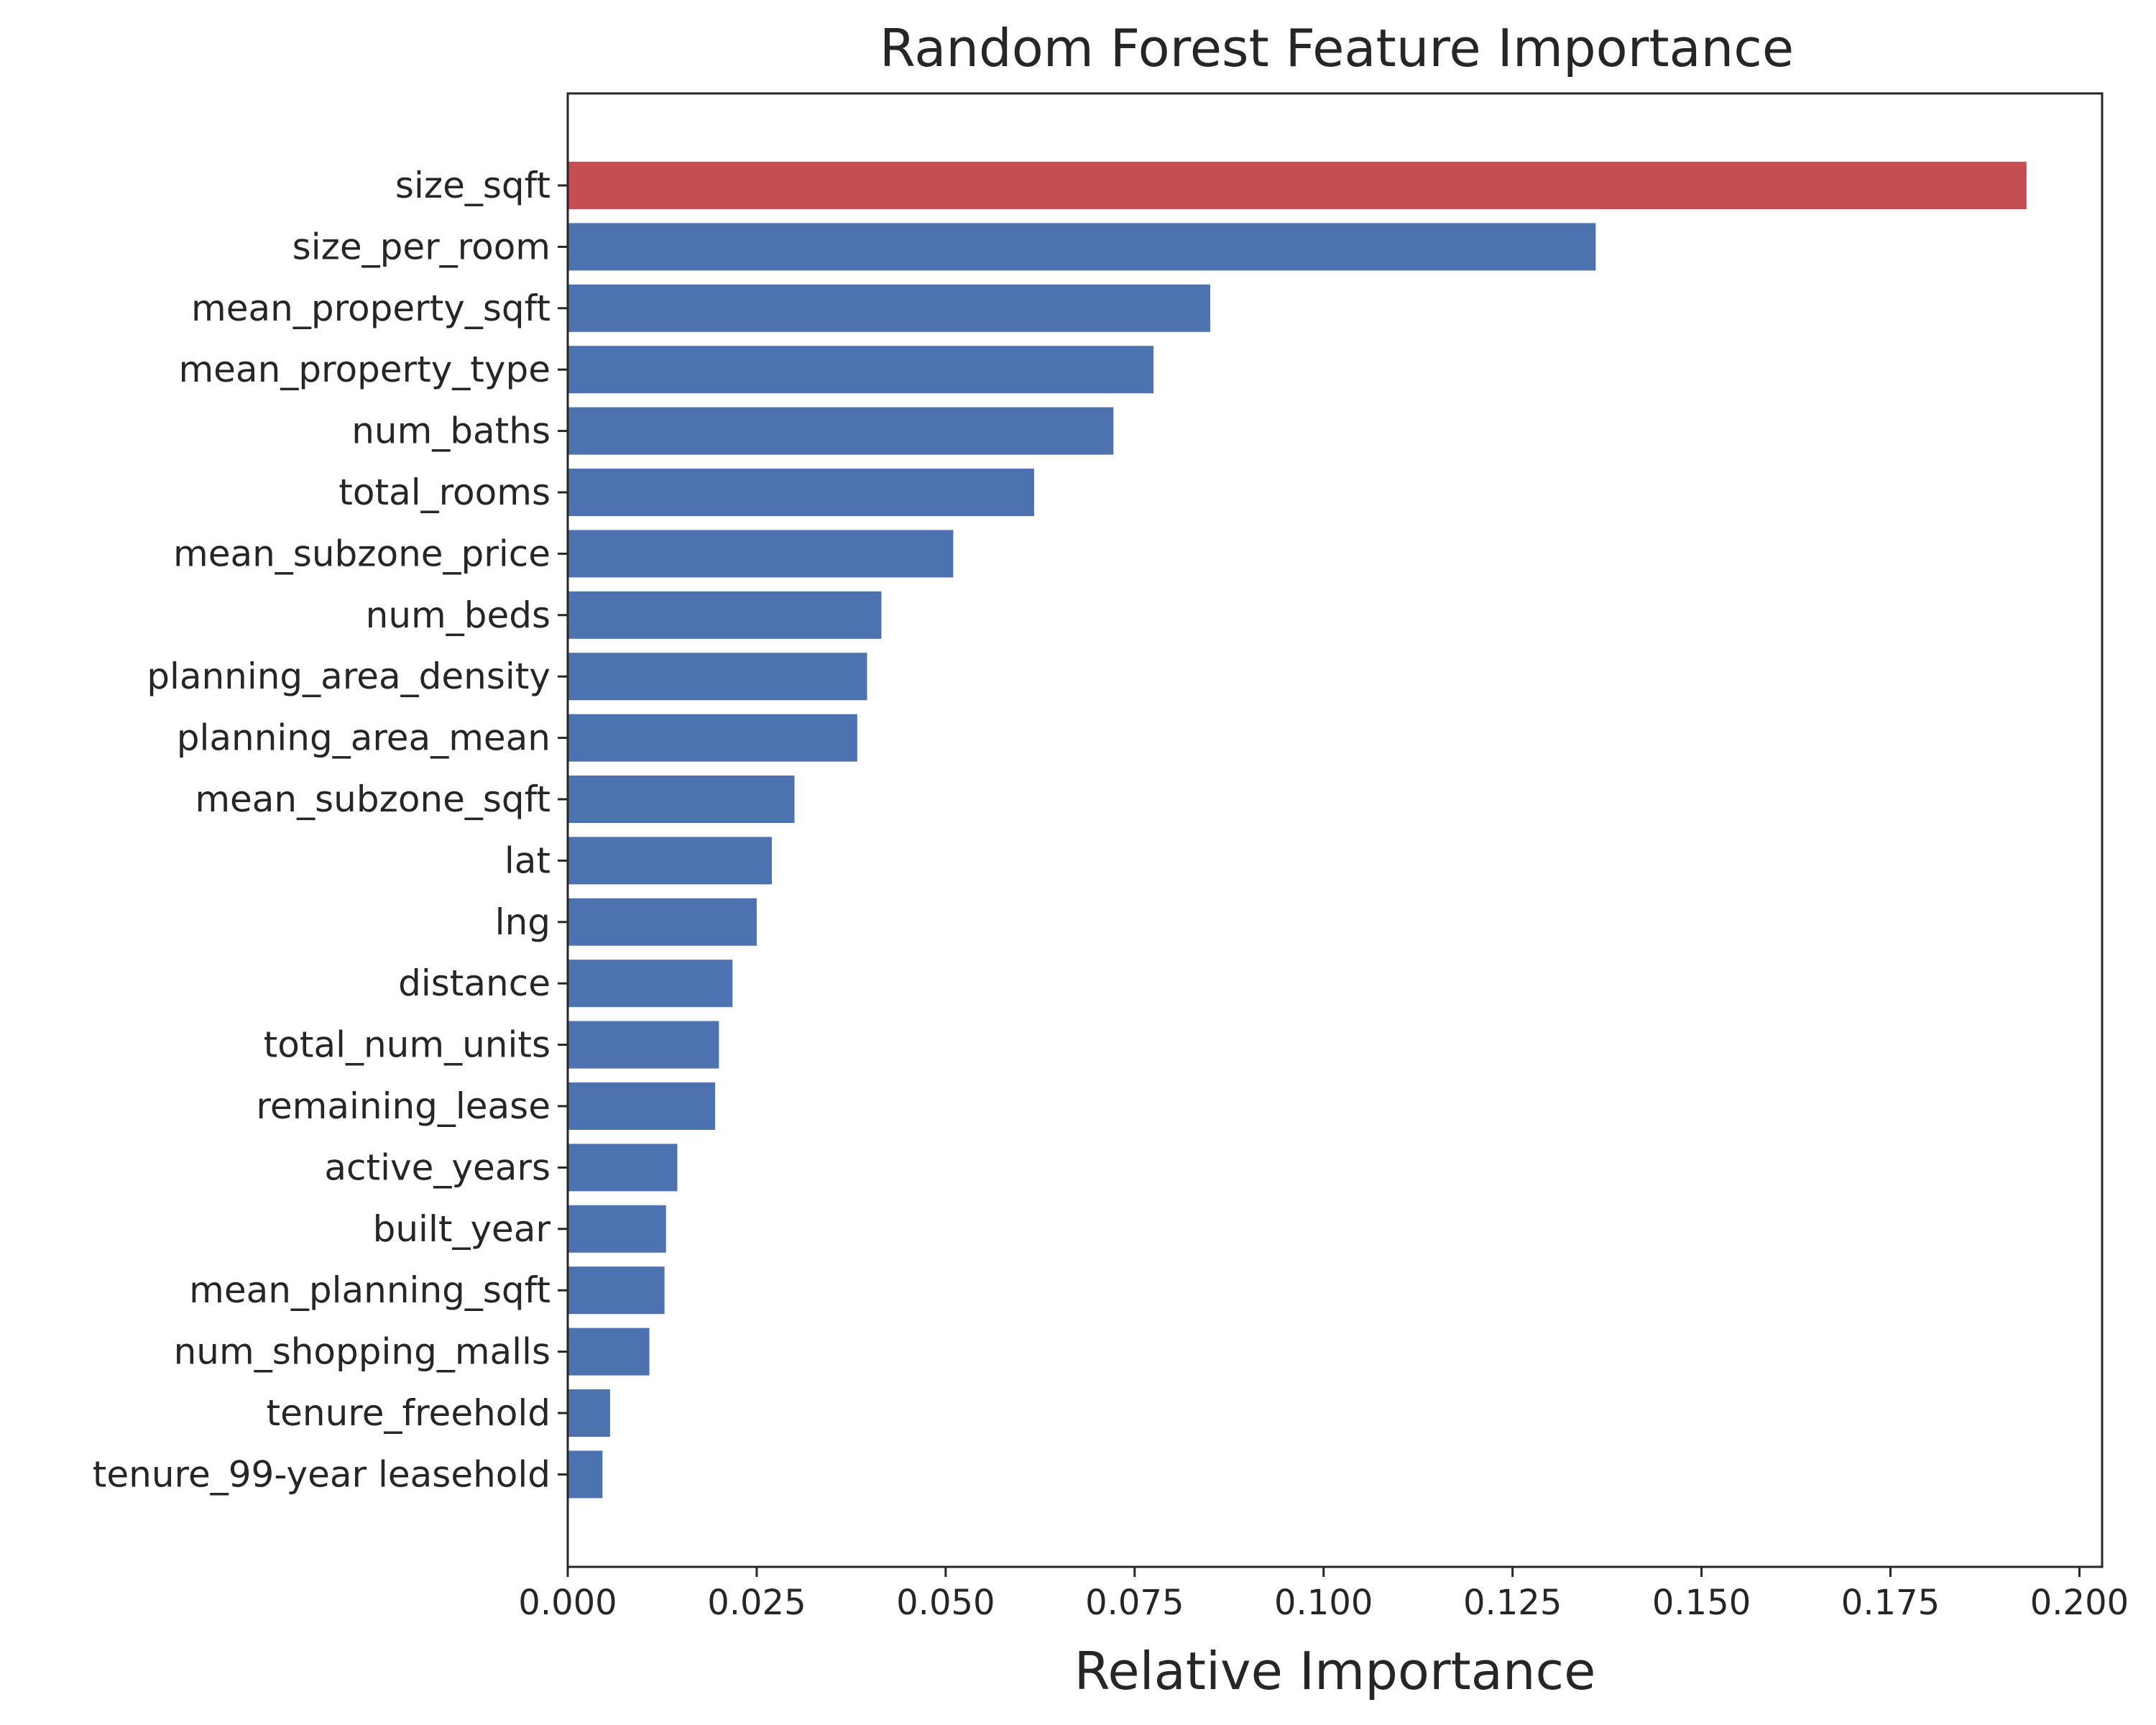 The width and height of the screenshot is (2156, 1725). Describe the element at coordinates (801, 492) in the screenshot. I see `bar-total-rooms` at that location.